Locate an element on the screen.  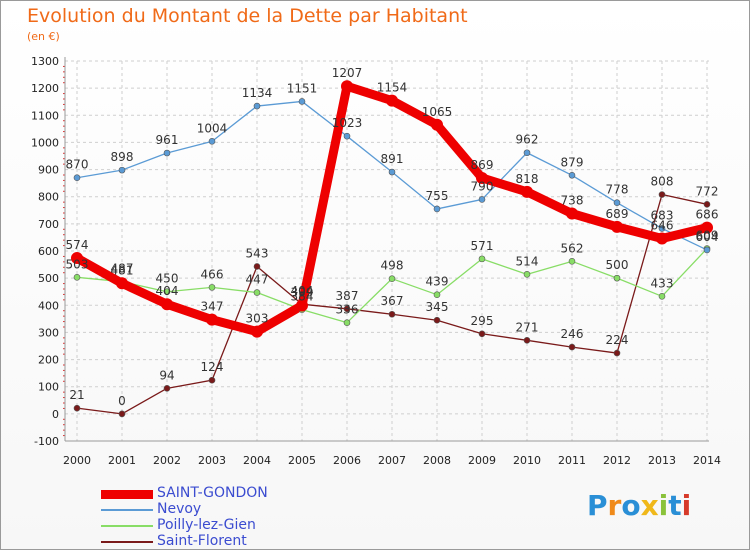
y-tick-label: 700 is located at coordinates (48, 224).